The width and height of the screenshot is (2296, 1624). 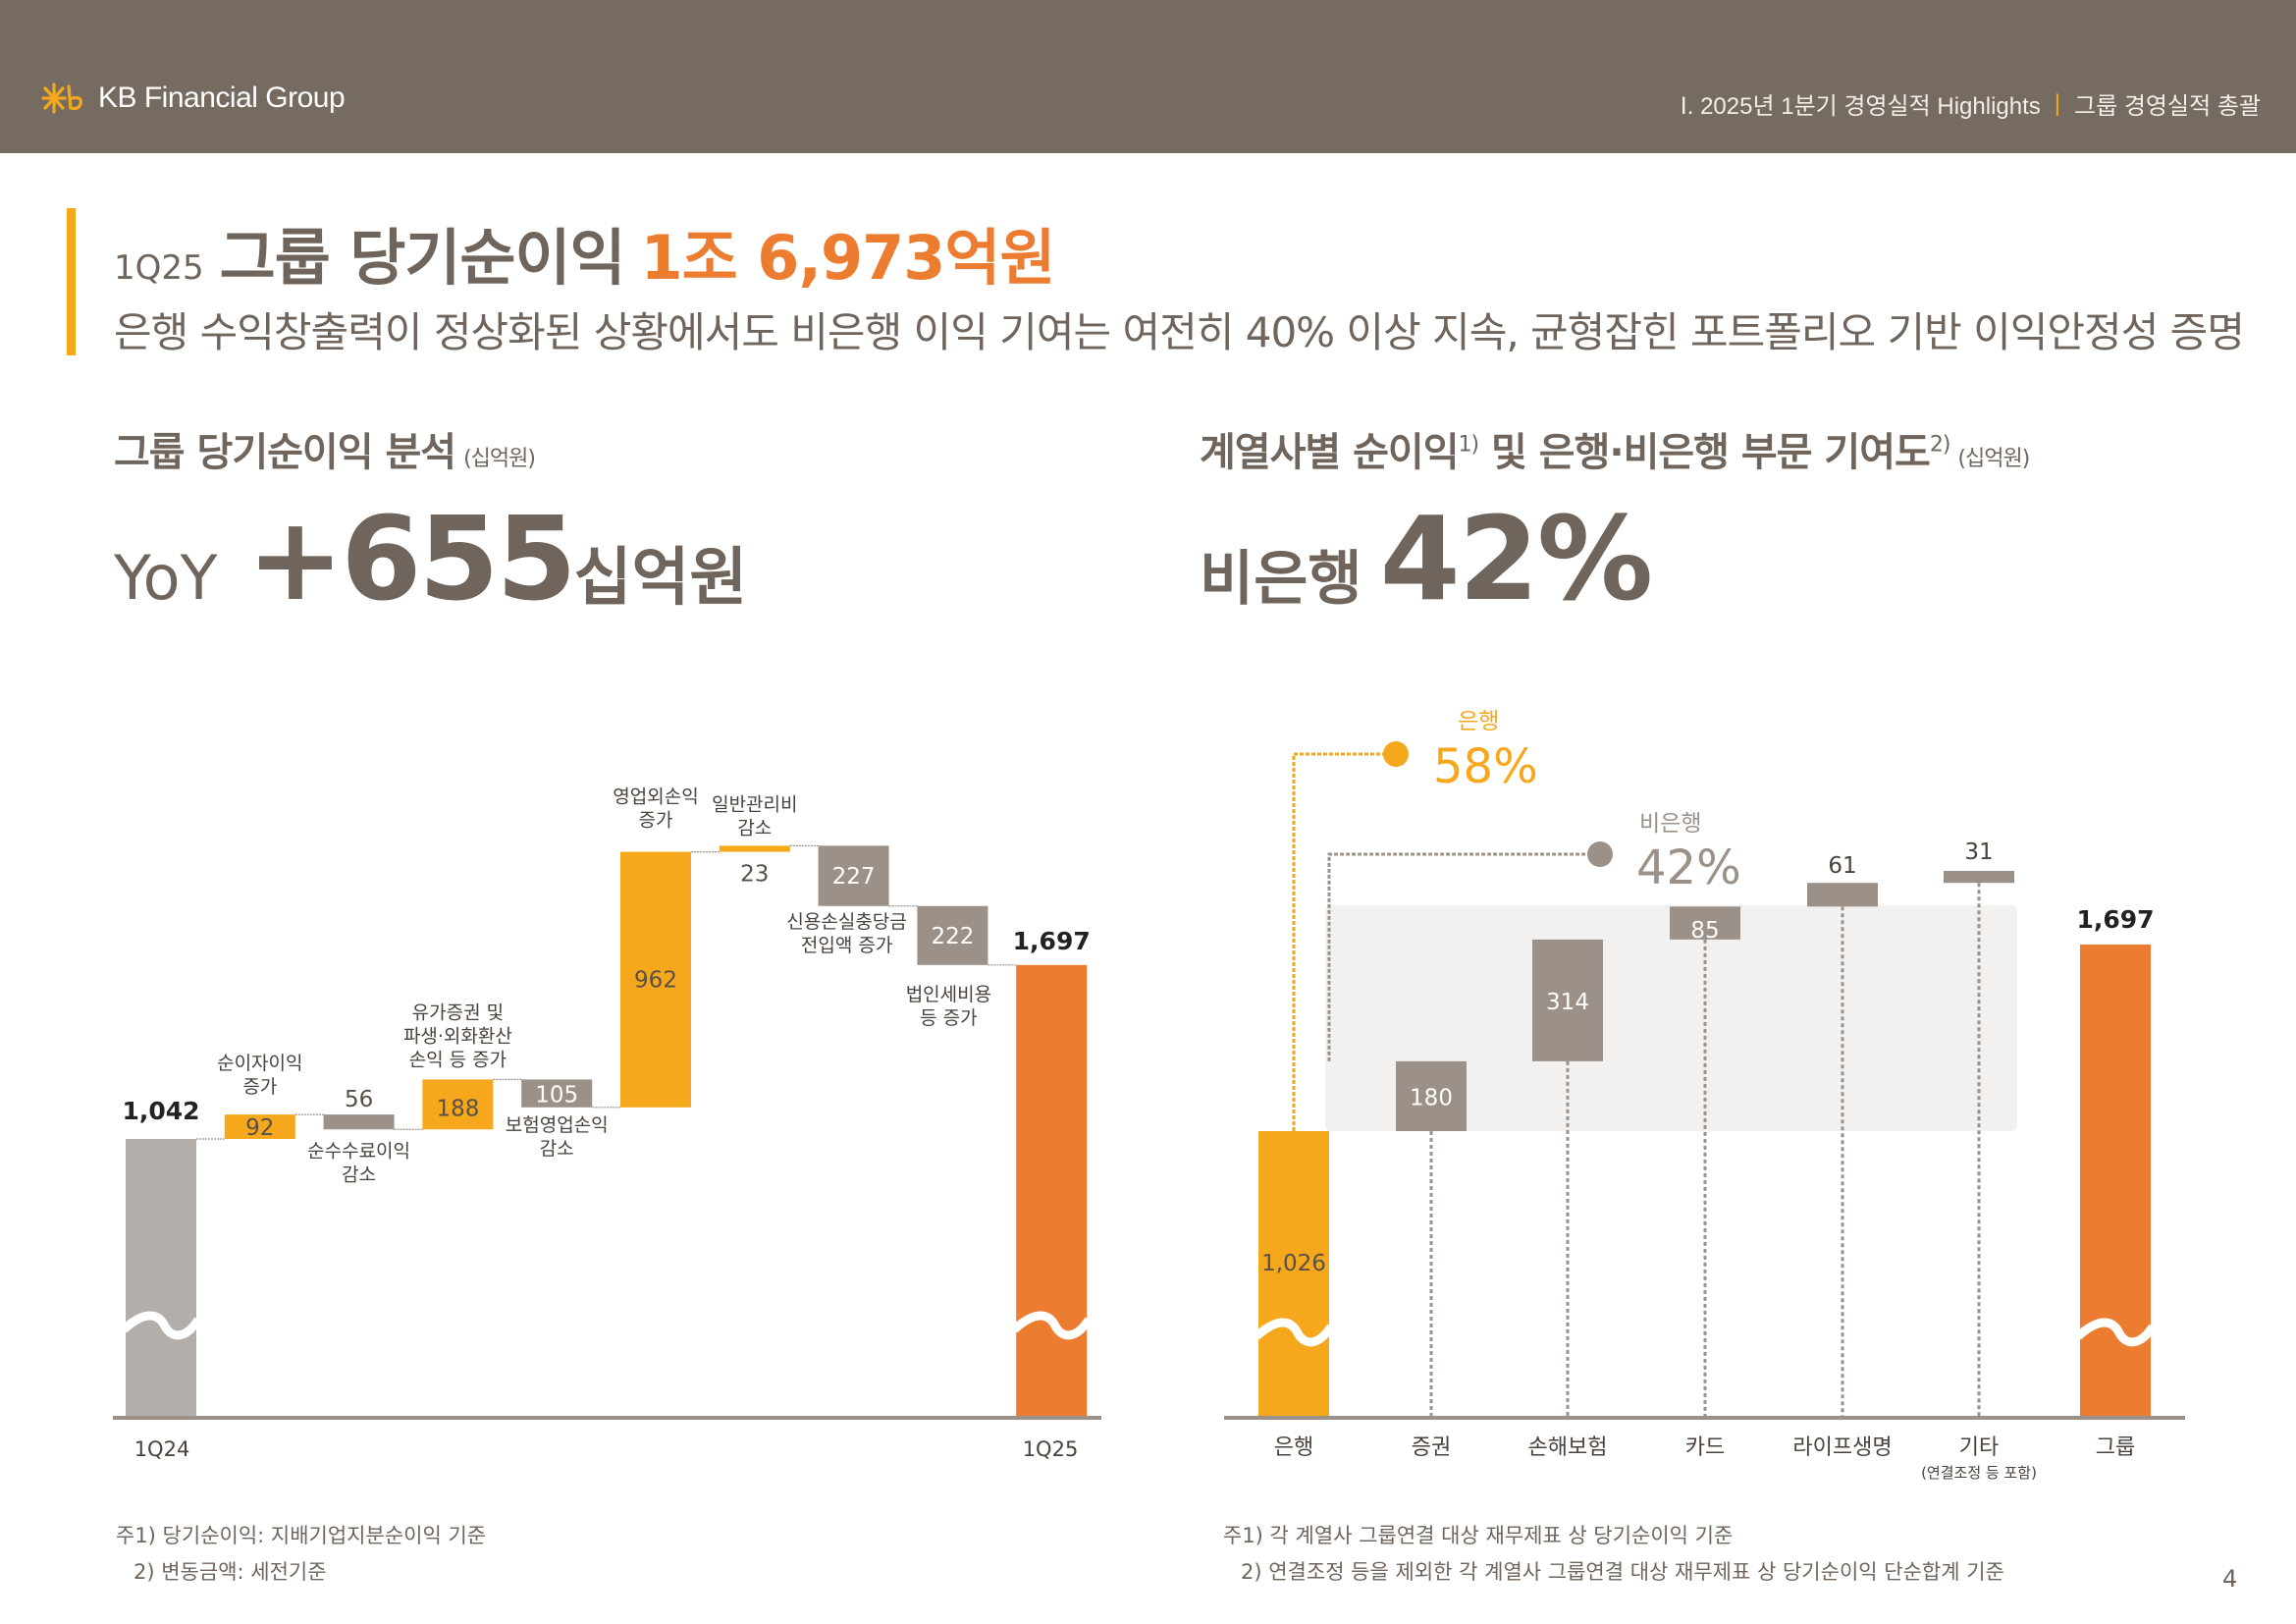 What do you see at coordinates (423, 258) in the screenshot?
I see `title-main: 그룹 당기순이익` at bounding box center [423, 258].